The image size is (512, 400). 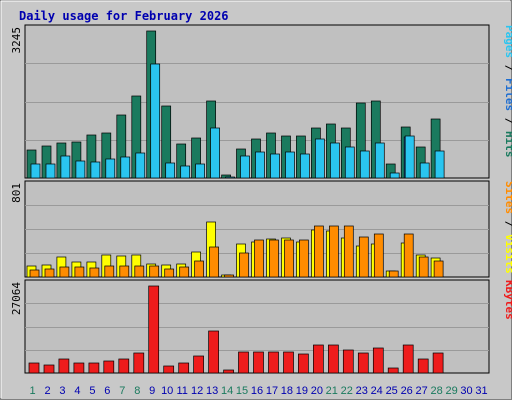 I want to click on x-tick-label: 7, so click(x=122, y=391).